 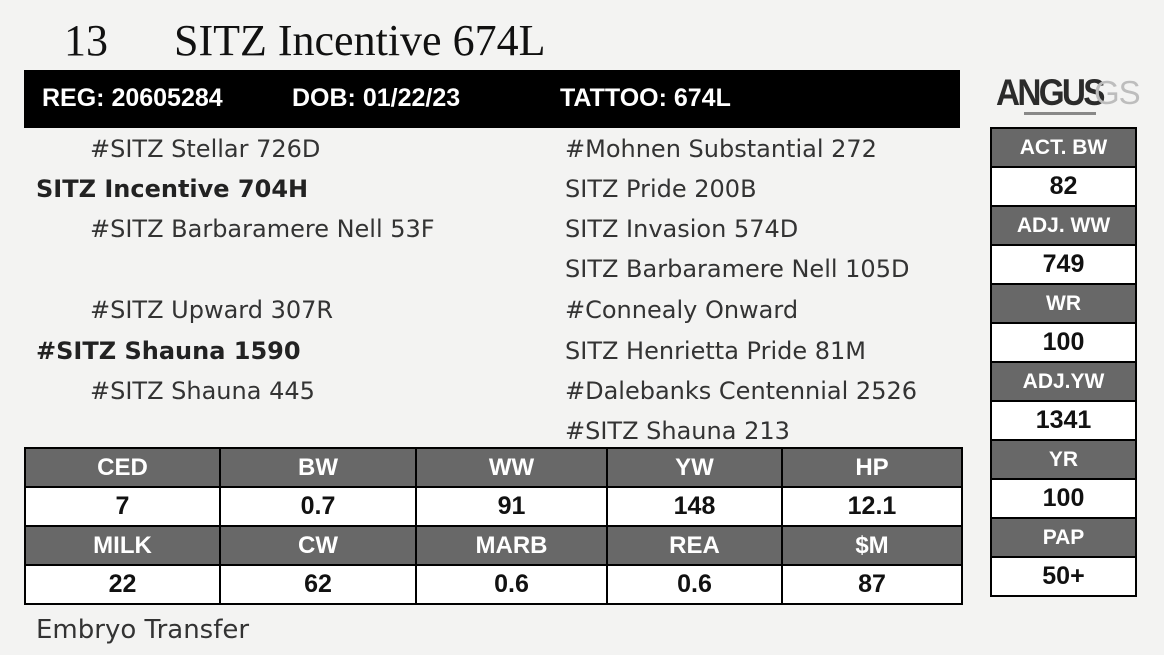 What do you see at coordinates (360, 40) in the screenshot?
I see `animal-name: SITZ Incentive 674L` at bounding box center [360, 40].